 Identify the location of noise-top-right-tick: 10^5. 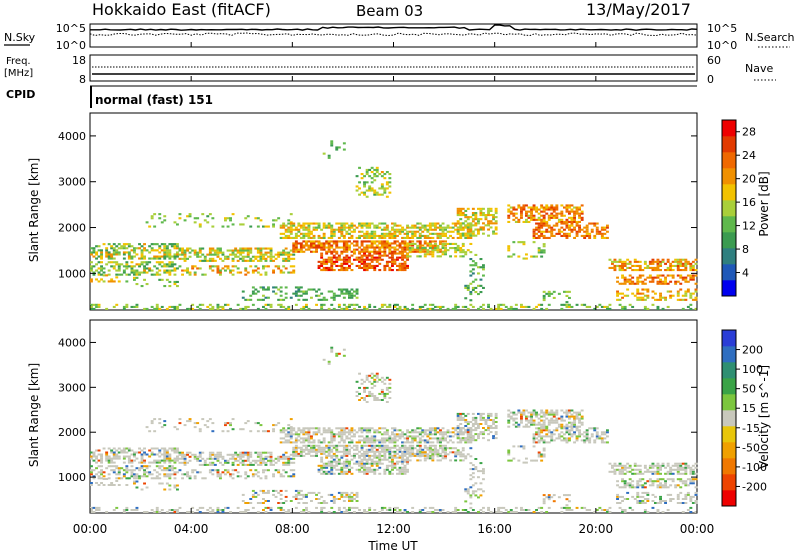
(722, 28).